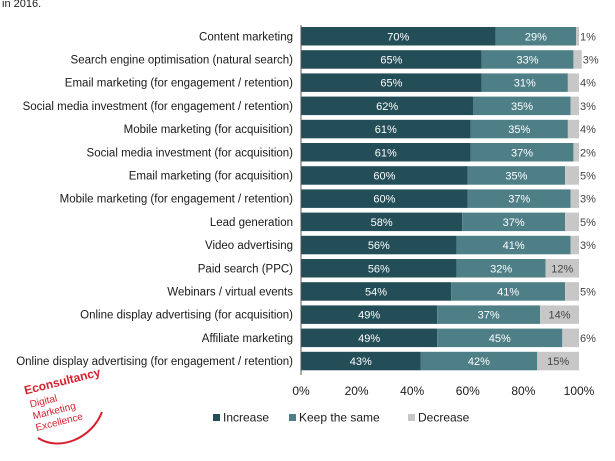 The image size is (615, 461). I want to click on category-label: Webinars / virtual events, so click(230, 292).